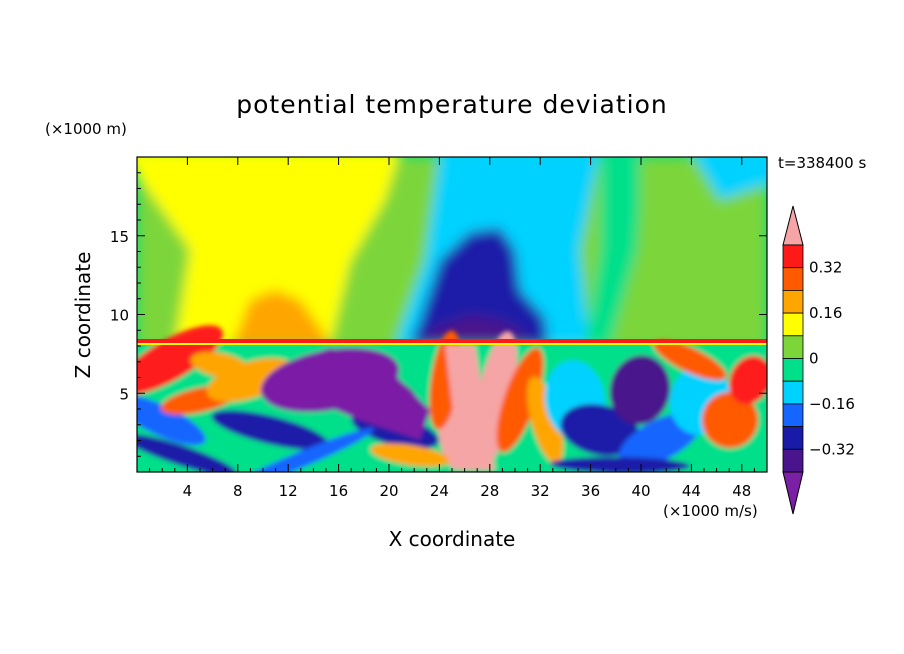 The height and width of the screenshot is (654, 904). What do you see at coordinates (188, 491) in the screenshot?
I see `x-tick-label: 4` at bounding box center [188, 491].